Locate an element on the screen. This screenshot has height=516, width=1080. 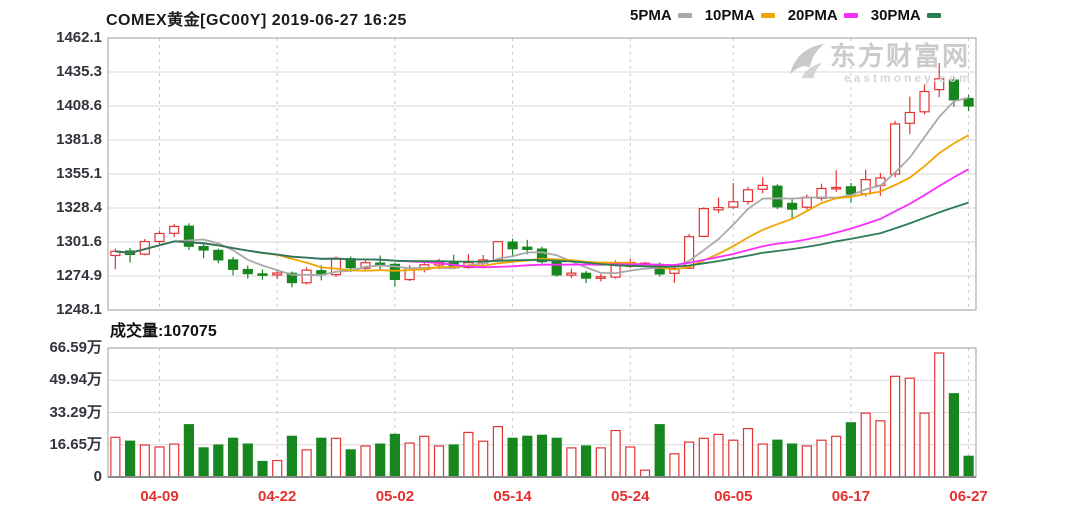
ma10-color-swatch-icon is located at coordinates (767, 15).